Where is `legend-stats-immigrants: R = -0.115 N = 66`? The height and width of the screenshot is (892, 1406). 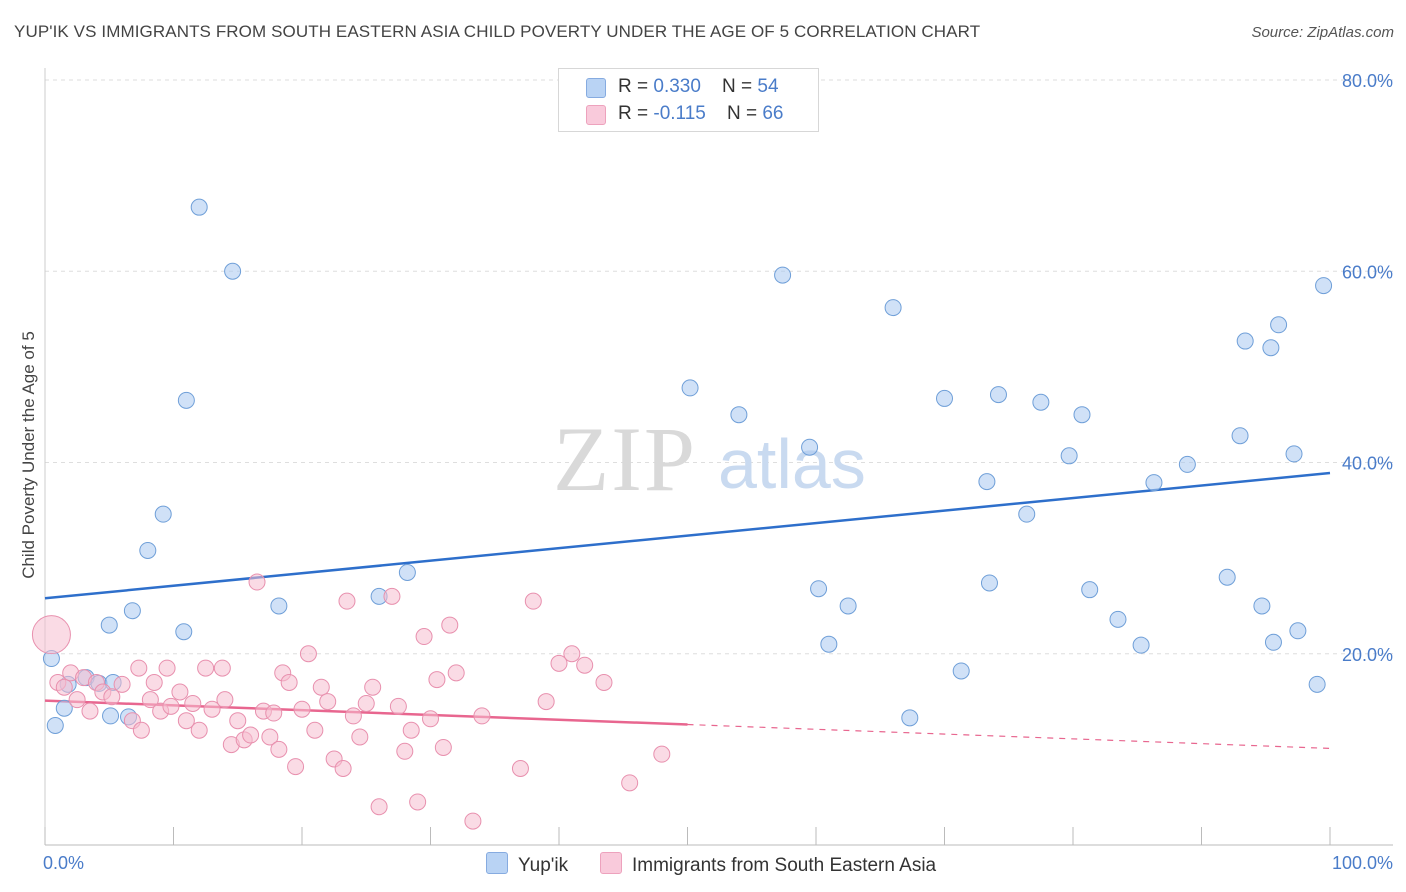
legend-stats-immigrants: R = -0.115 N = 66 is located at coordinates (700, 114).